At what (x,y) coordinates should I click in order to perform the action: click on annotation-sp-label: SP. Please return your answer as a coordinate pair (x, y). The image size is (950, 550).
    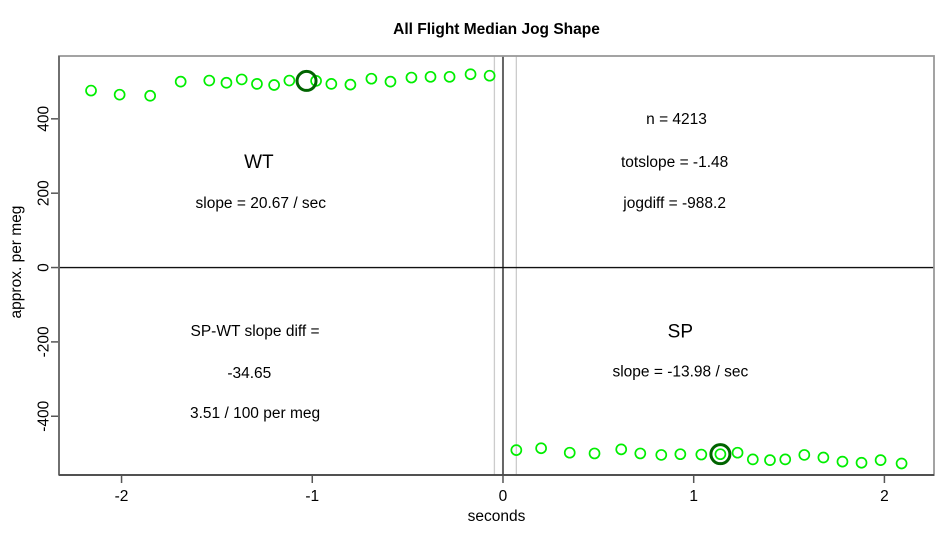
    Looking at the image, I should click on (680, 332).